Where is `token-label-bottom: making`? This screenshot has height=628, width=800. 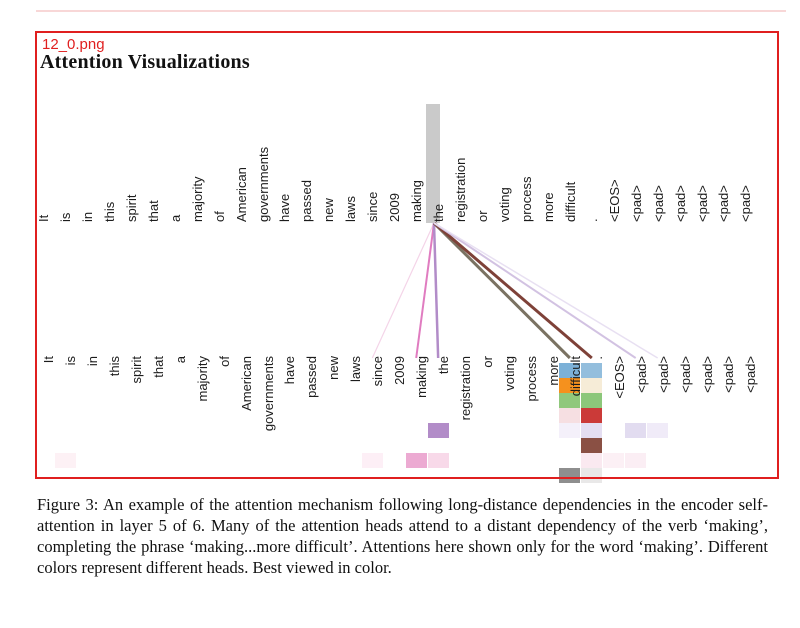
token-label-bottom: making is located at coordinates (422, 377).